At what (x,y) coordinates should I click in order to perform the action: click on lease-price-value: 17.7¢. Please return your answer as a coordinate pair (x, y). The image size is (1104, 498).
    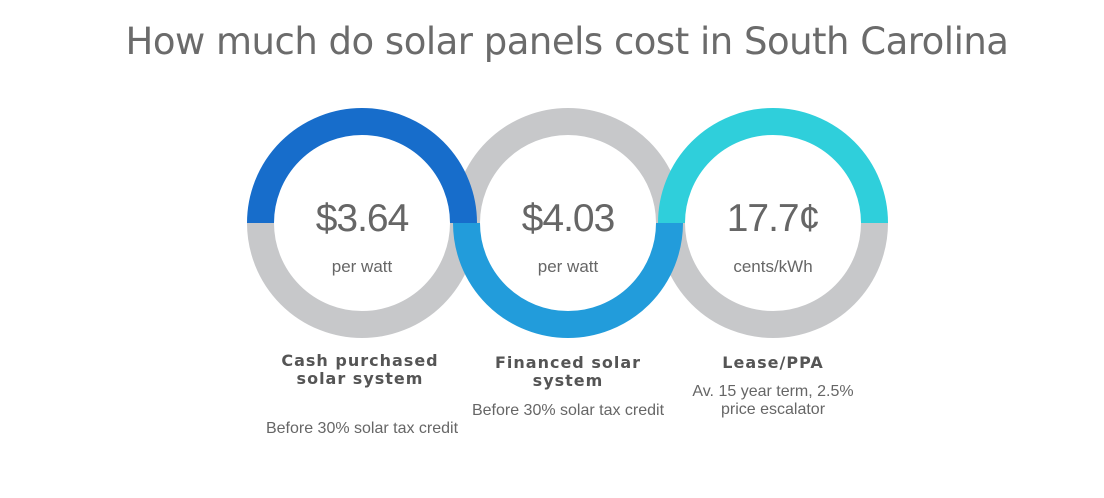
    Looking at the image, I should click on (773, 218).